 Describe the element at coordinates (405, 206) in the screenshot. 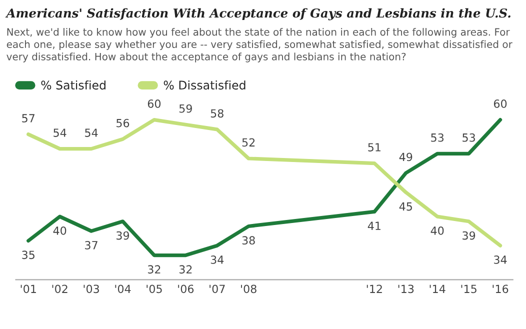

I see `data-label: 45` at that location.